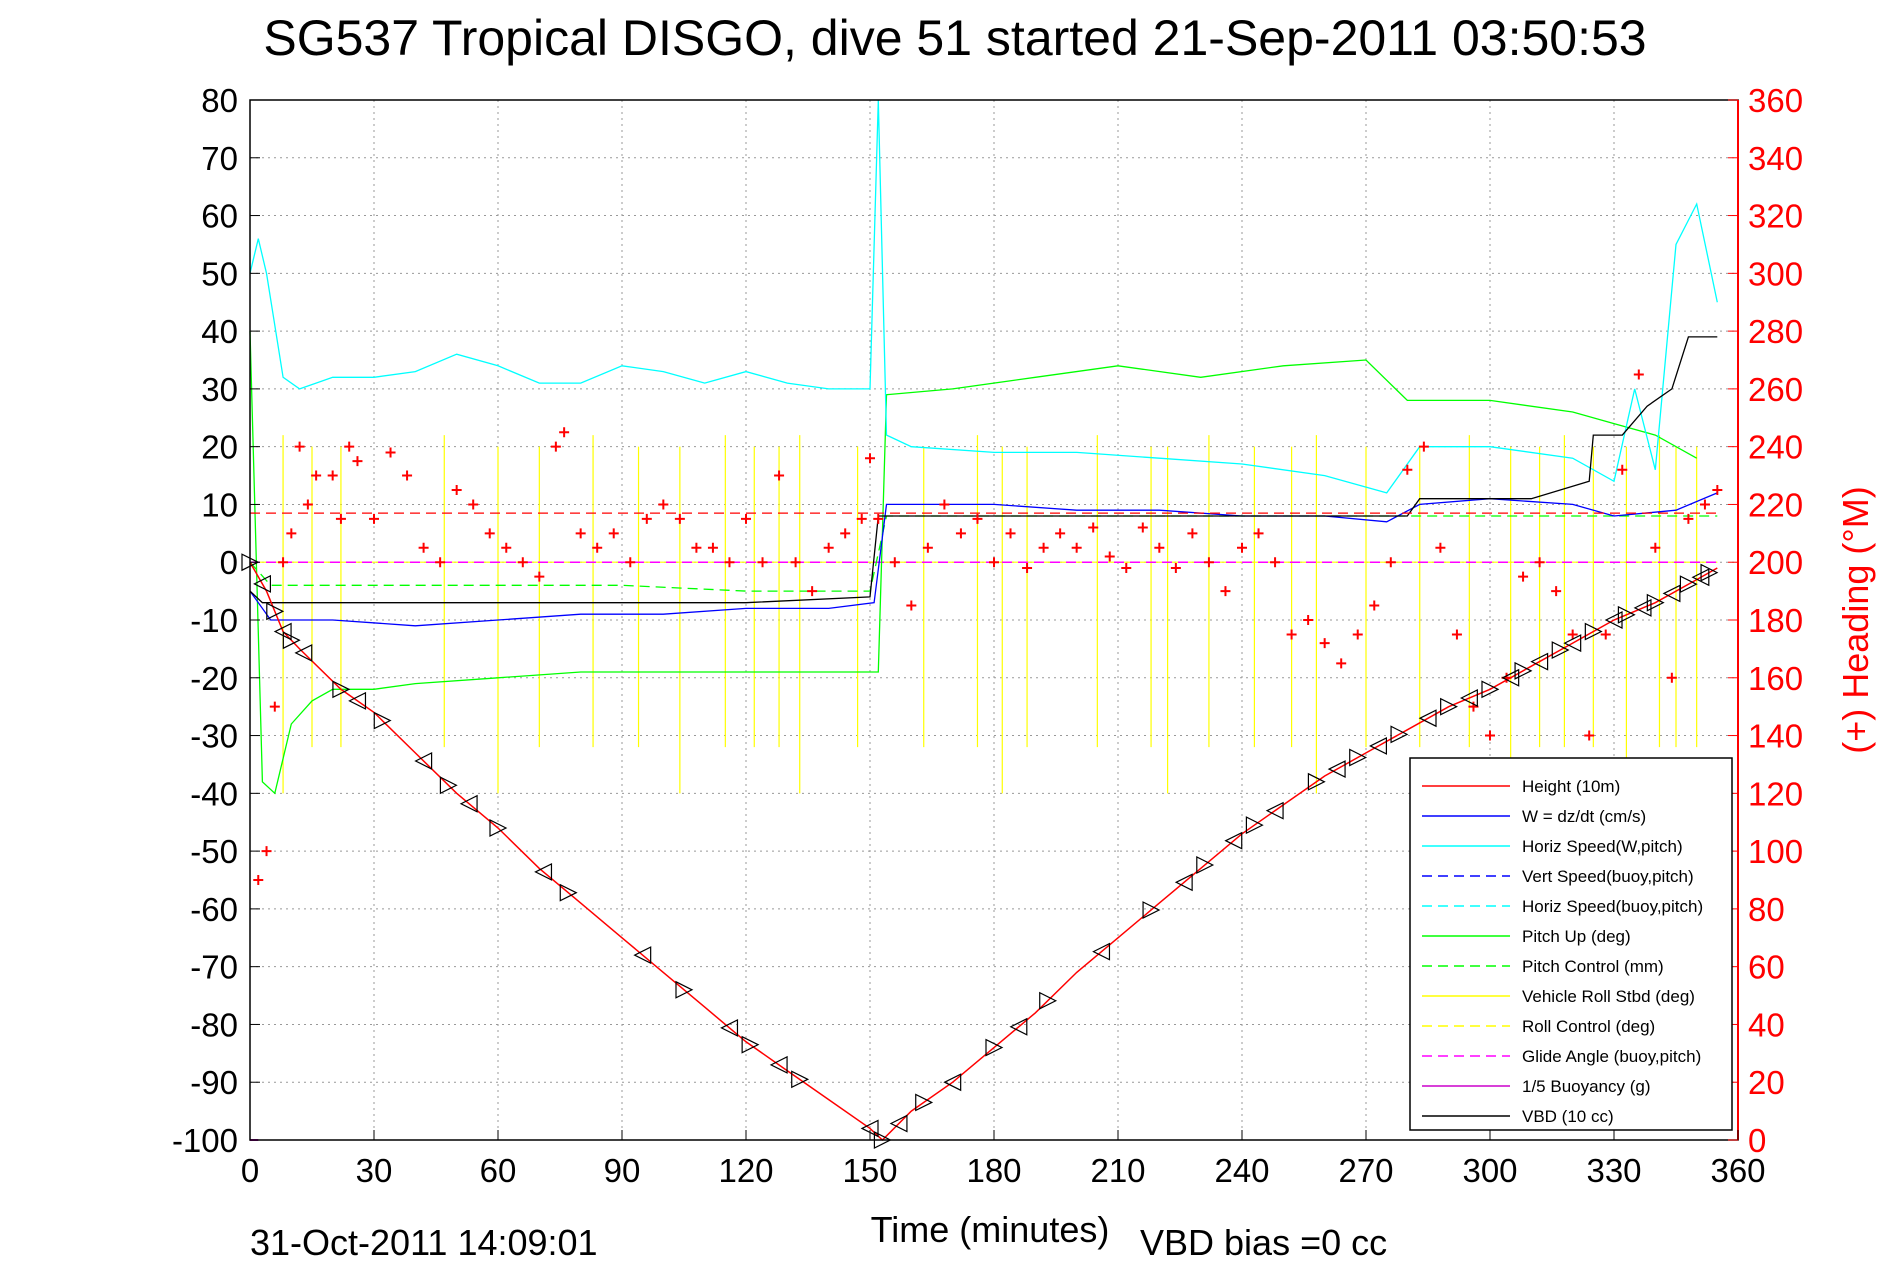 The image size is (1891, 1262). Describe the element at coordinates (1775, 273) in the screenshot. I see `right-tick-label: 300` at that location.